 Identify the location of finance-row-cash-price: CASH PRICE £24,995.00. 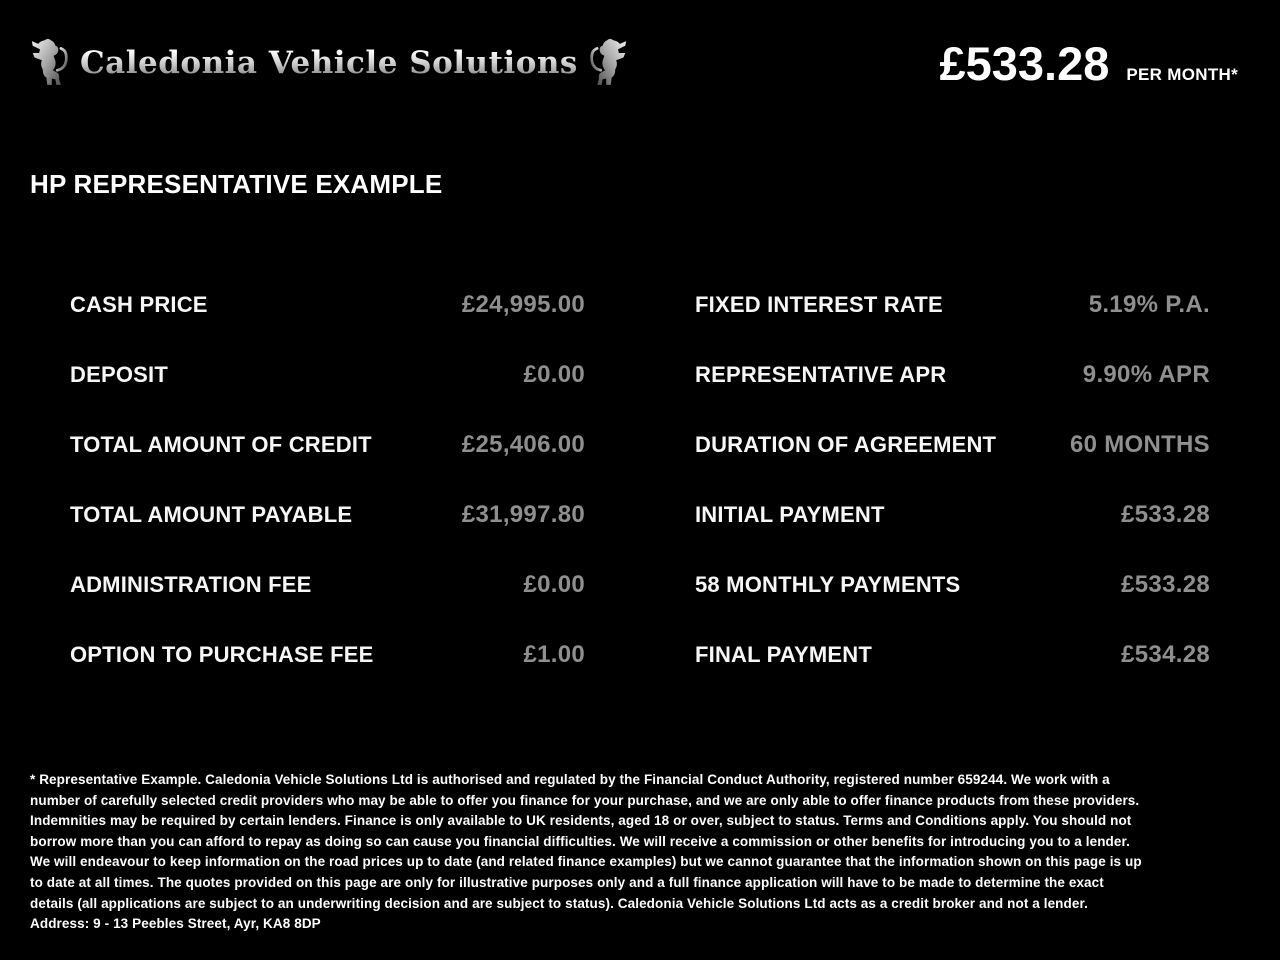
(327, 305).